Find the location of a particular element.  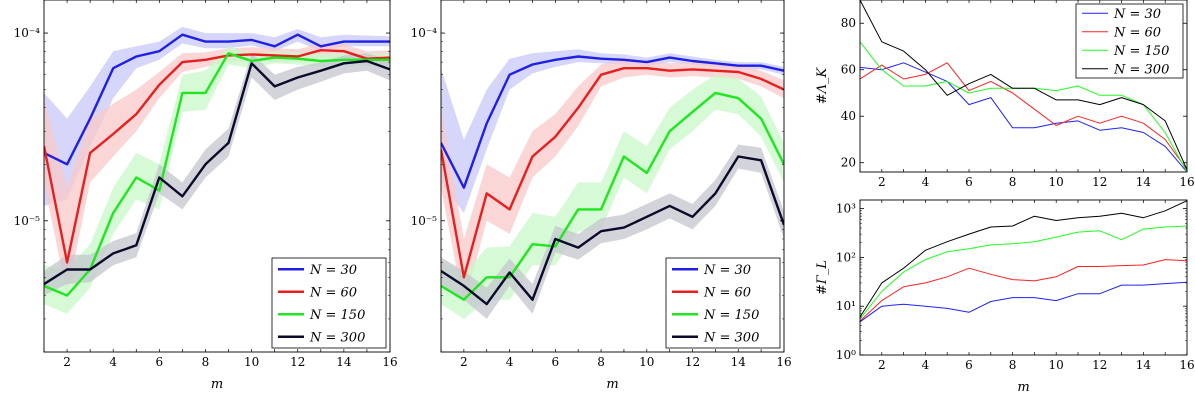

band-n300 is located at coordinates (612, 231).